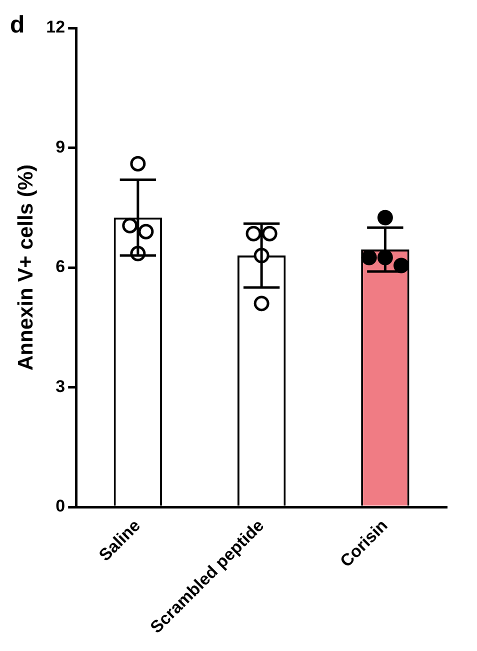 This screenshot has width=477, height=651. What do you see at coordinates (56, 27) in the screenshot?
I see `y-tick-label: 12` at bounding box center [56, 27].